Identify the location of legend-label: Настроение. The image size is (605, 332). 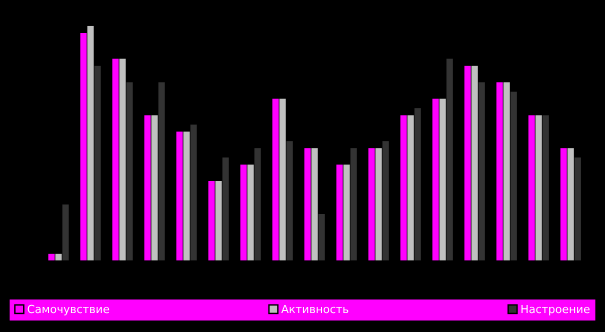
(555, 310).